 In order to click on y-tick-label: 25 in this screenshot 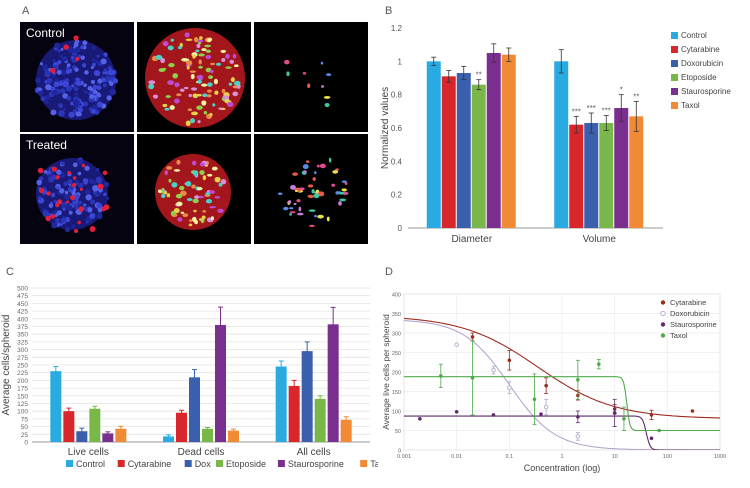, I will do `click(25, 435)`.